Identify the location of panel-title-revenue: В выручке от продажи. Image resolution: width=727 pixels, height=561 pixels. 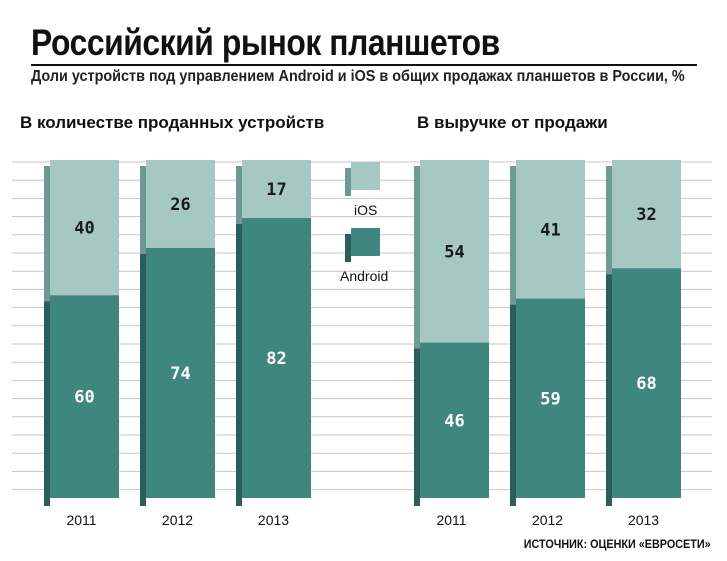
(512, 122).